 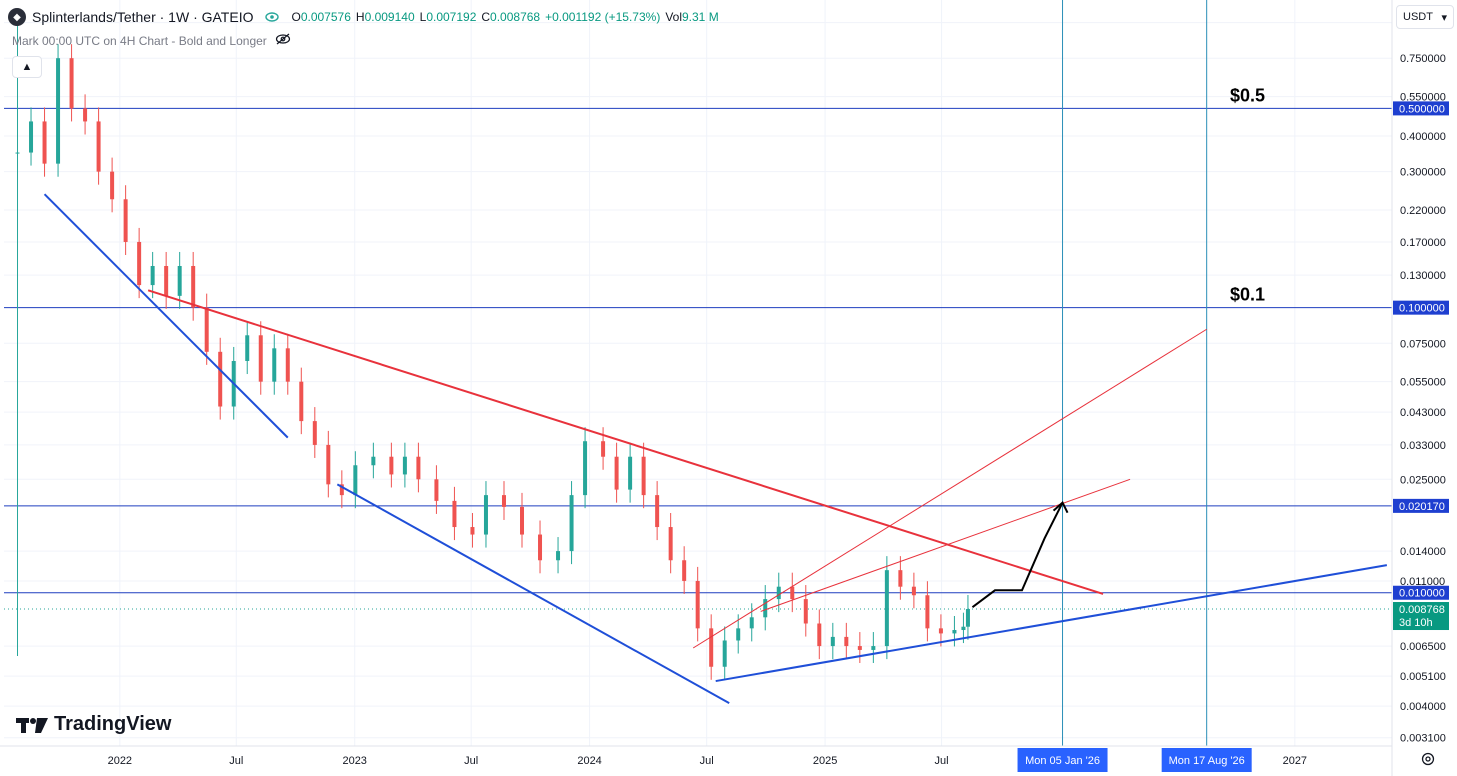 I want to click on open-value: 0.007576, so click(x=325, y=17).